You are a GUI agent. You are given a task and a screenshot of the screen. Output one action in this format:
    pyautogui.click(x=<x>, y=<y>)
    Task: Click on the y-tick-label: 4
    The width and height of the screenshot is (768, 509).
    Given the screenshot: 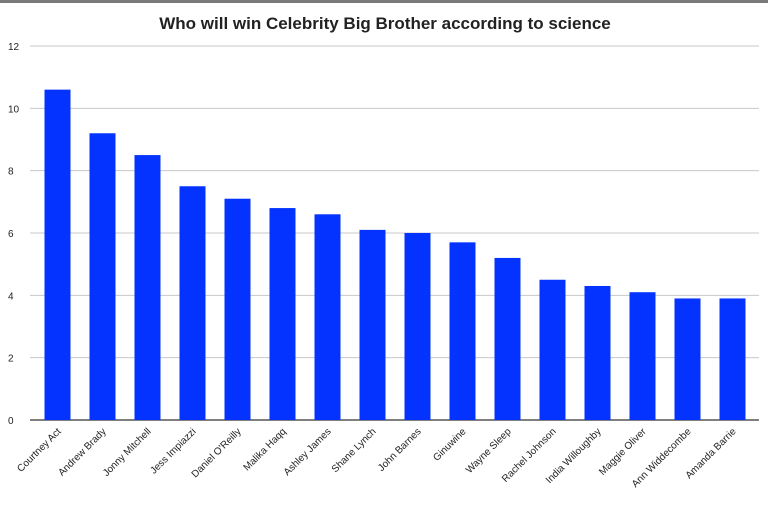 What is the action you would take?
    pyautogui.click(x=11, y=296)
    